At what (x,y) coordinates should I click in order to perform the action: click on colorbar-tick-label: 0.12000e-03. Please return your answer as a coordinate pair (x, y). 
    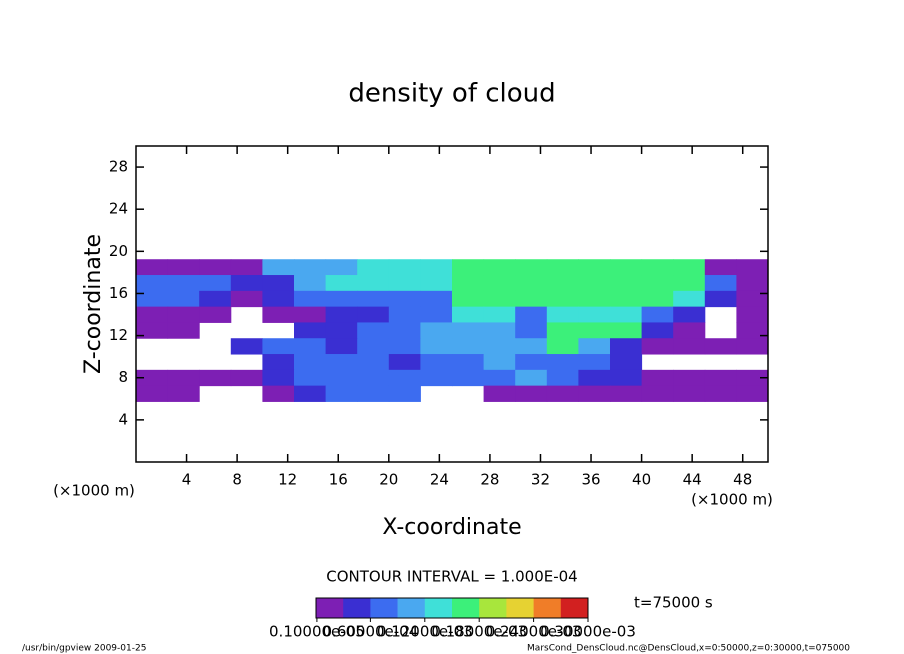
    Looking at the image, I should click on (425, 632).